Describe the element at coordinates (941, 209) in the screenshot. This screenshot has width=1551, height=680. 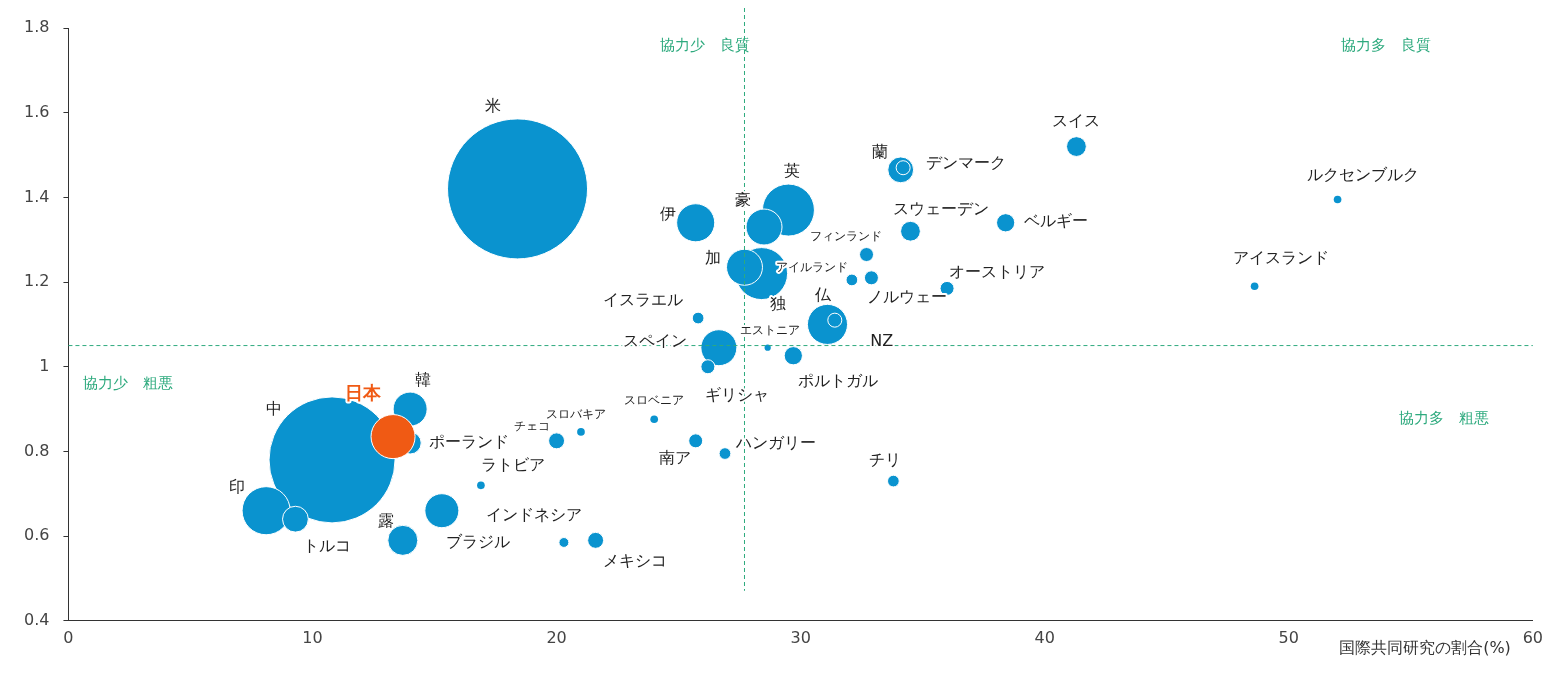
I see `data-label: スウェーデン` at that location.